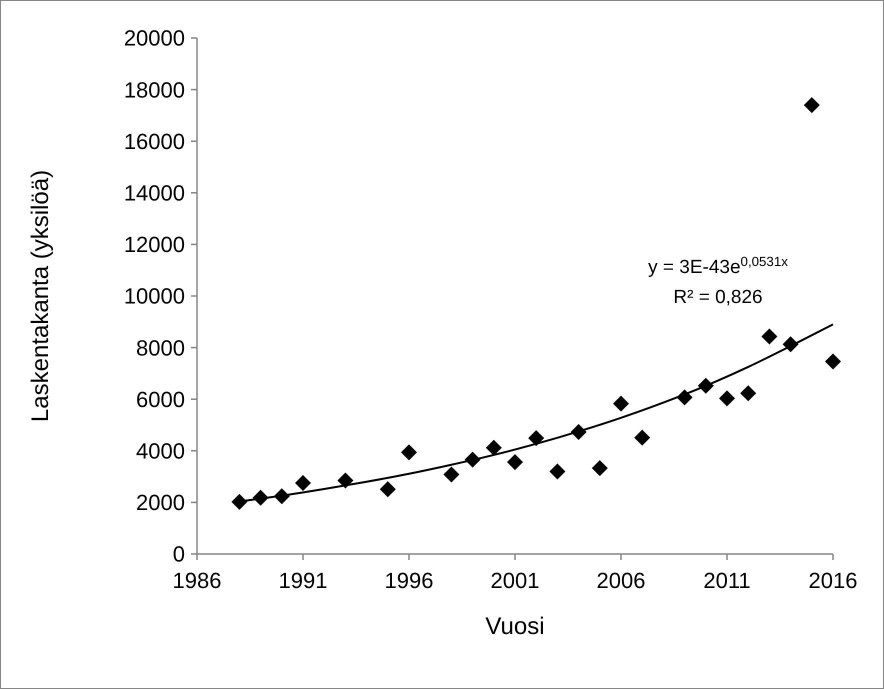 Image resolution: width=884 pixels, height=689 pixels. Describe the element at coordinates (718, 297) in the screenshot. I see `annotation: R² = 0,826` at that location.